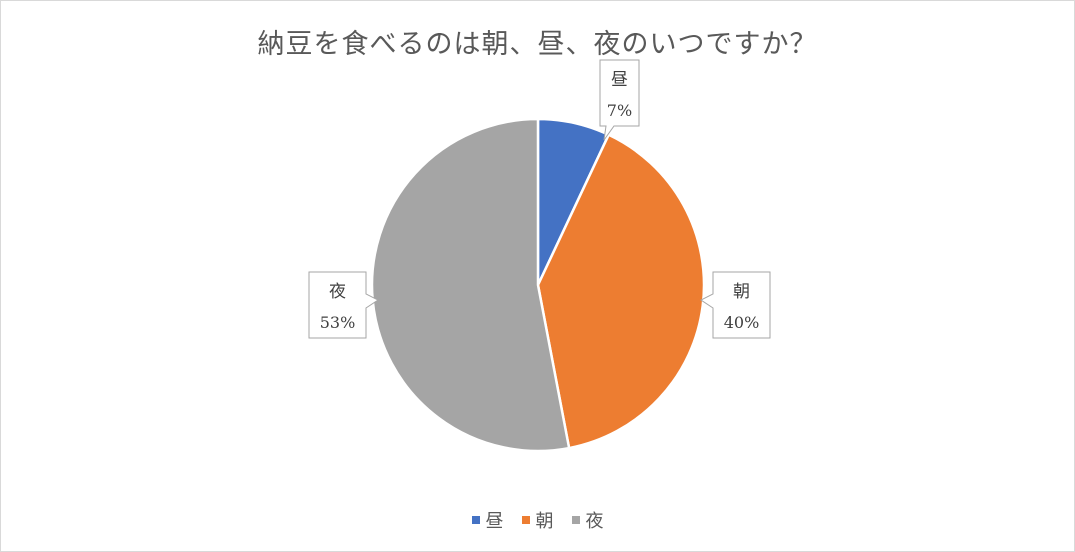  I want to click on data-label-value-hiru: 7%, so click(619, 110).